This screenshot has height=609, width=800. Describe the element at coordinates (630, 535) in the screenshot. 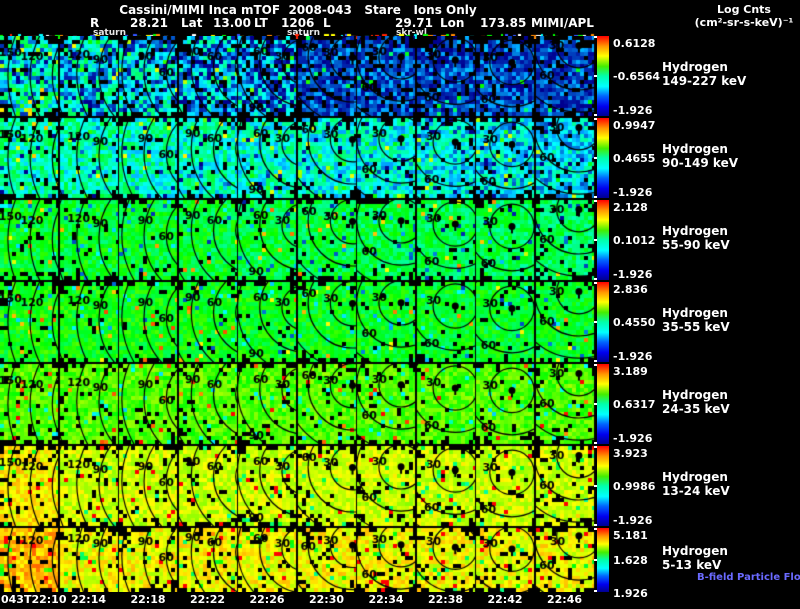

I see `colorbar-max-label: 5.181` at that location.